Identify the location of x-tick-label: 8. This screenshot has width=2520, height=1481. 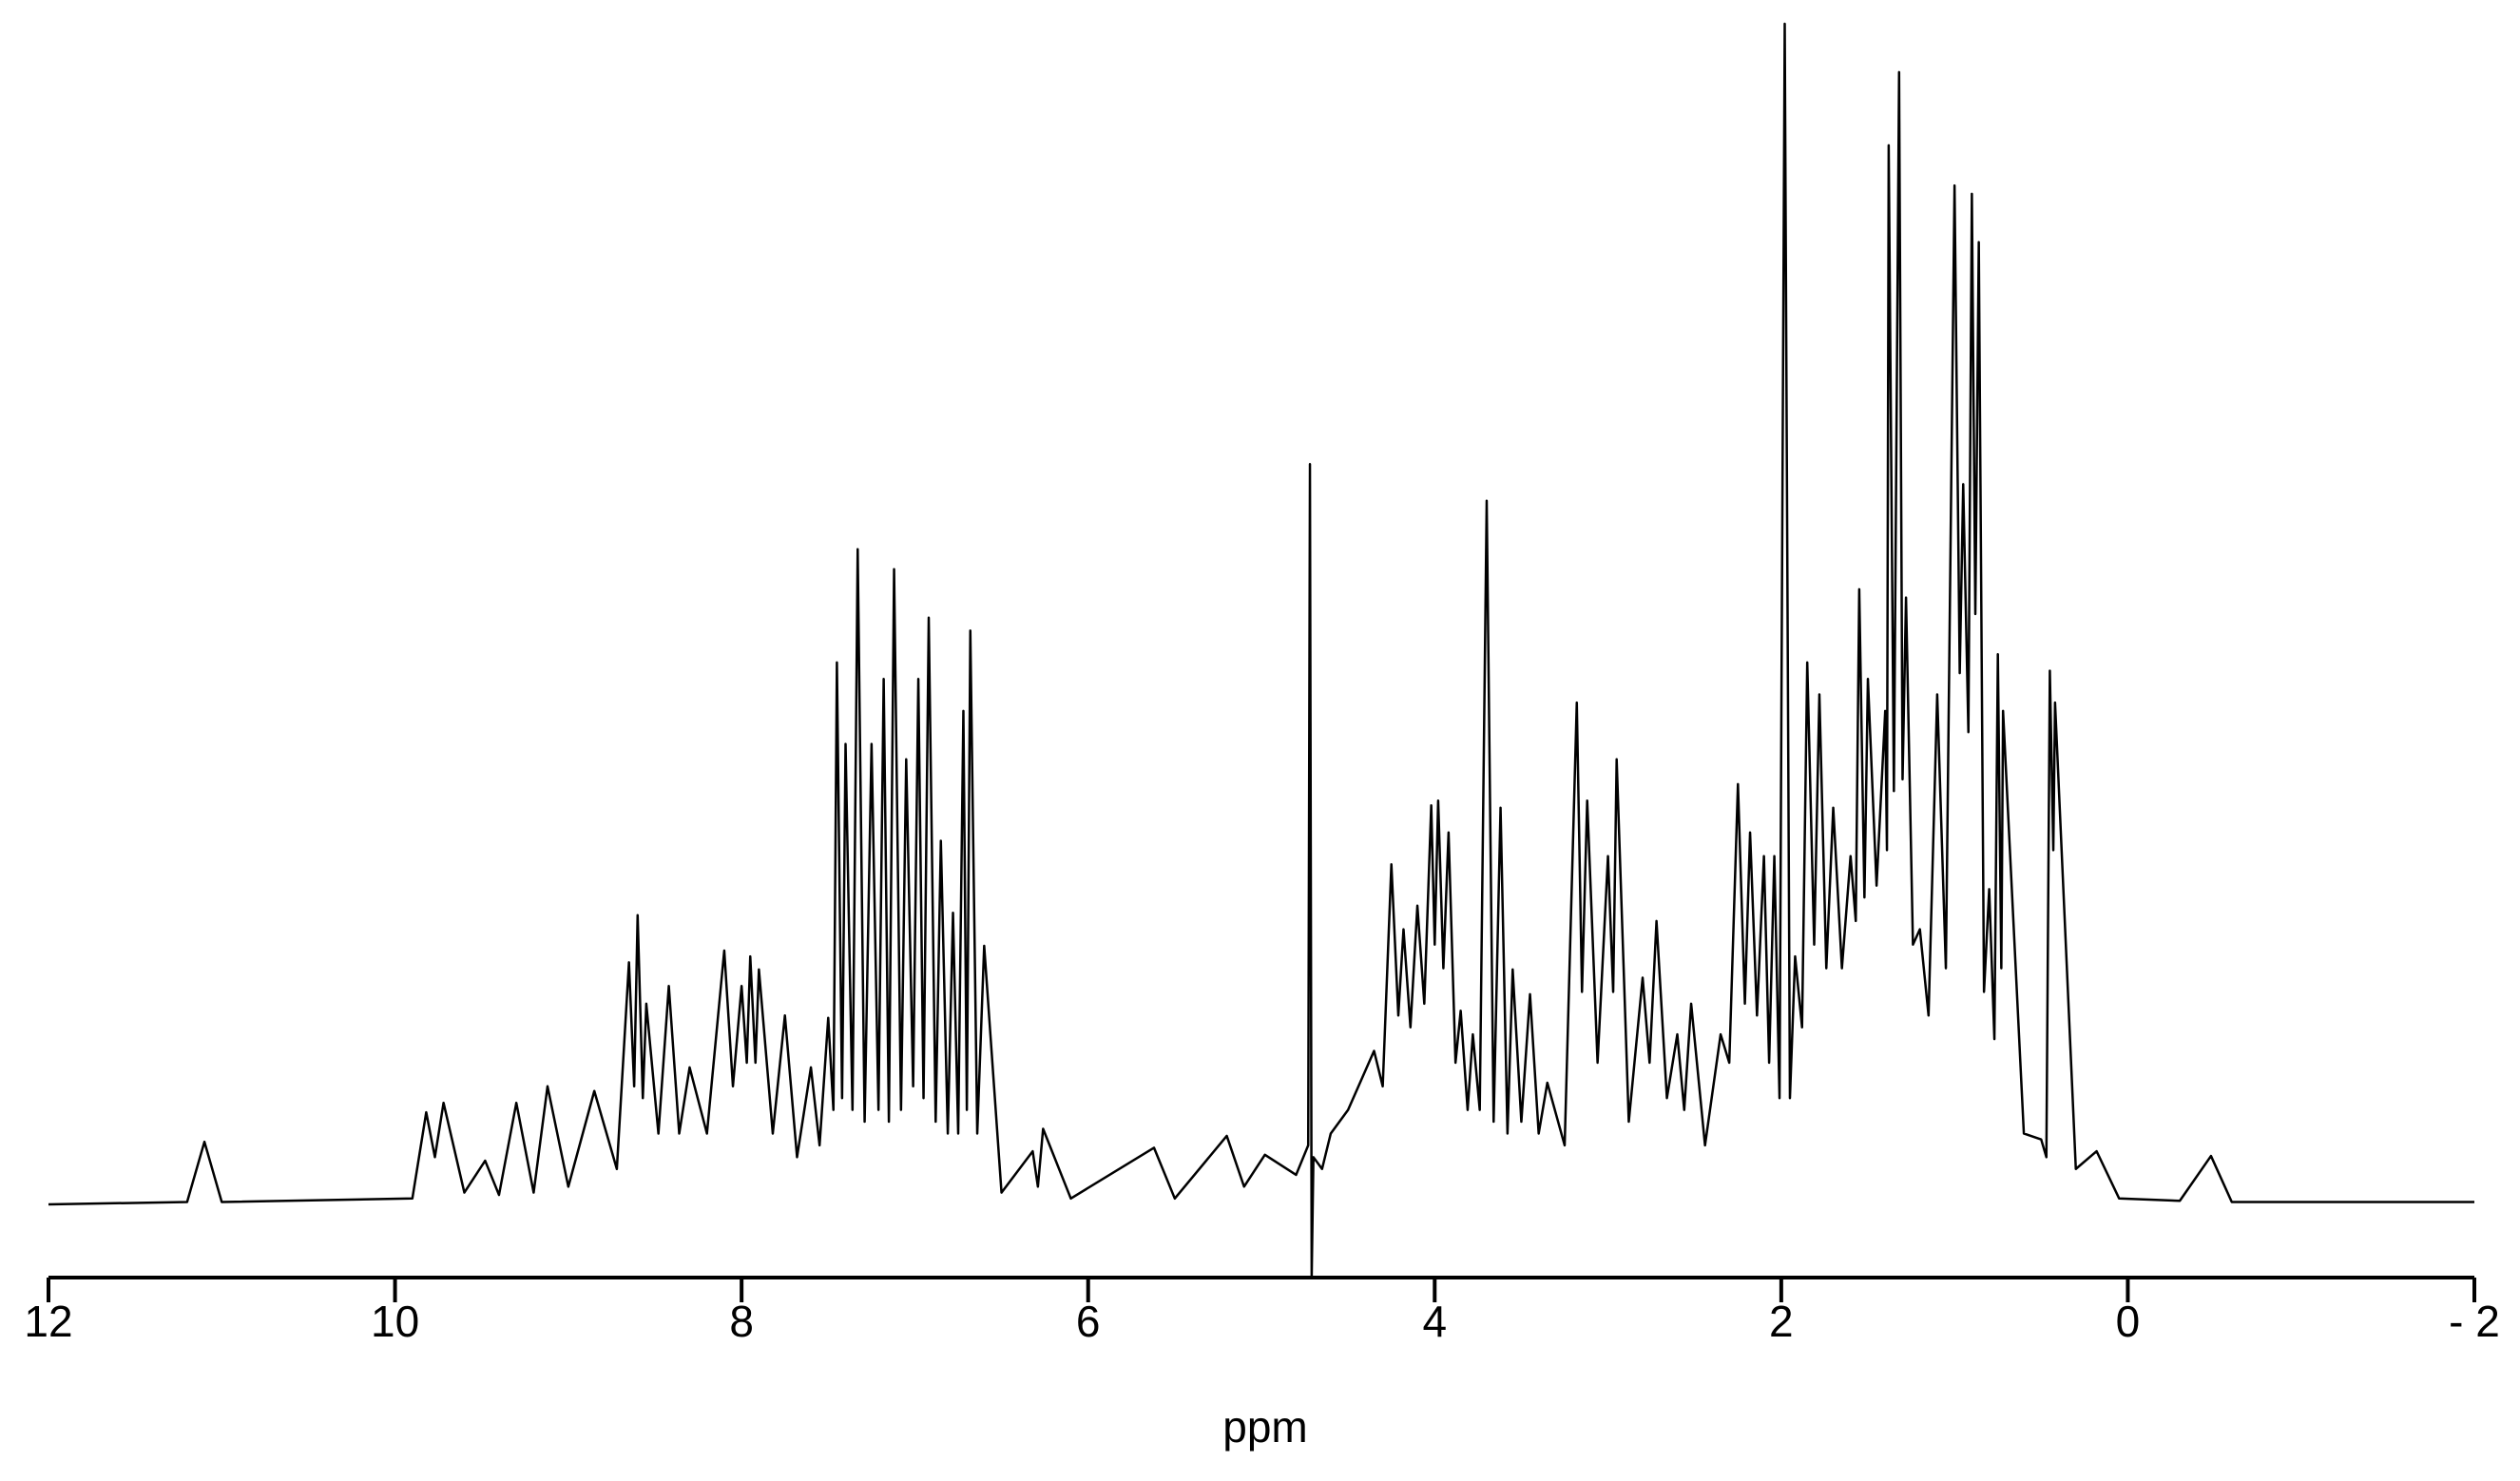
(741, 1321).